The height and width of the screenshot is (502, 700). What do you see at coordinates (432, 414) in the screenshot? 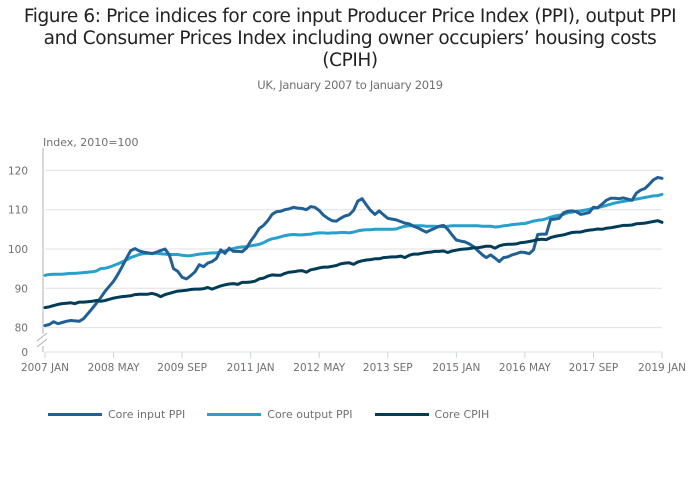
I see `legend-item-core-cpih: Core CPIH` at bounding box center [432, 414].